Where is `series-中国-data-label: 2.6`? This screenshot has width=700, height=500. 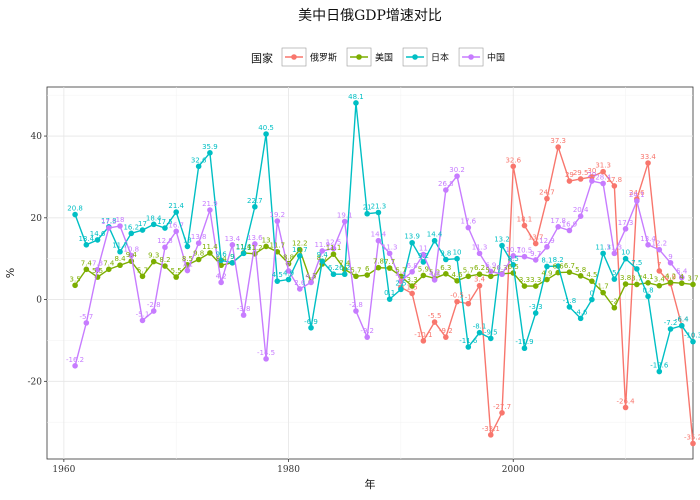
series-中国-data-label: 2.6 is located at coordinates (300, 283).